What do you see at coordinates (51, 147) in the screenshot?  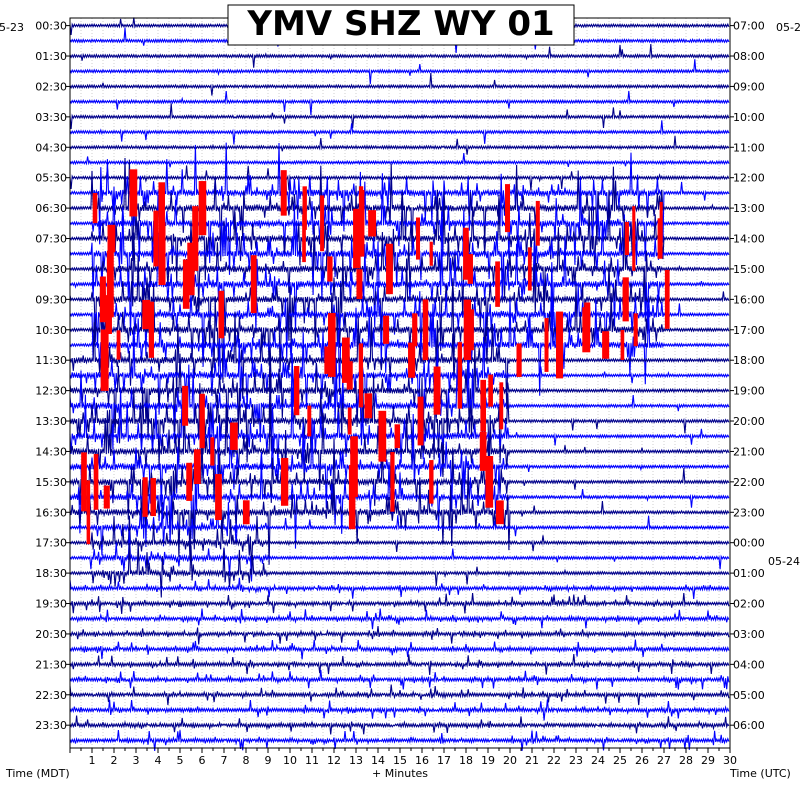 I see `left-time-label: 04:30` at bounding box center [51, 147].